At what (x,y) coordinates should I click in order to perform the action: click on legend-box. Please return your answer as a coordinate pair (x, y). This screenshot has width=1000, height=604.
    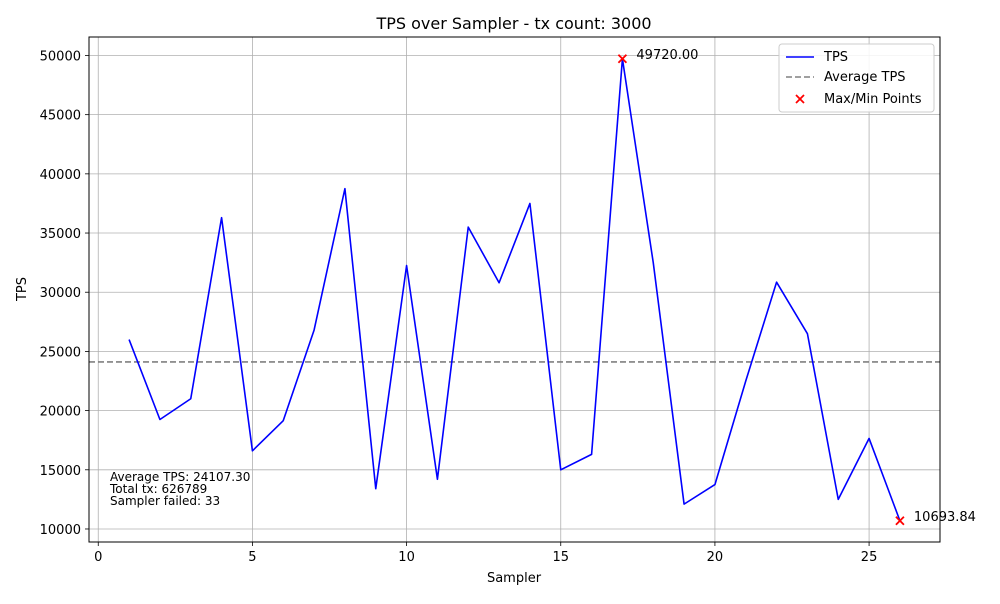
    Looking at the image, I should click on (856, 78).